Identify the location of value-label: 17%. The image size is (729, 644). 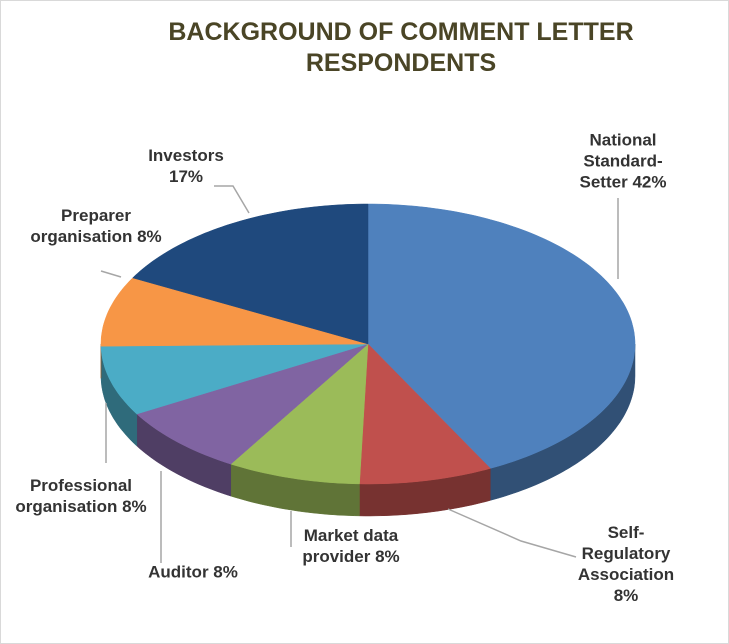
(186, 176).